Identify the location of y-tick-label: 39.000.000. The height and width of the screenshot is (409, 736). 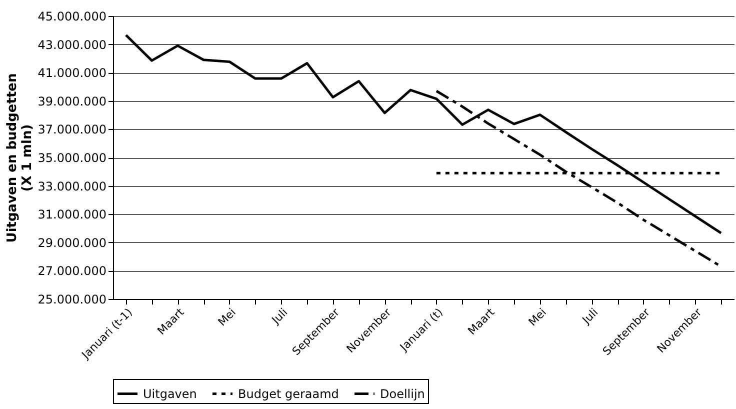
(72, 101).